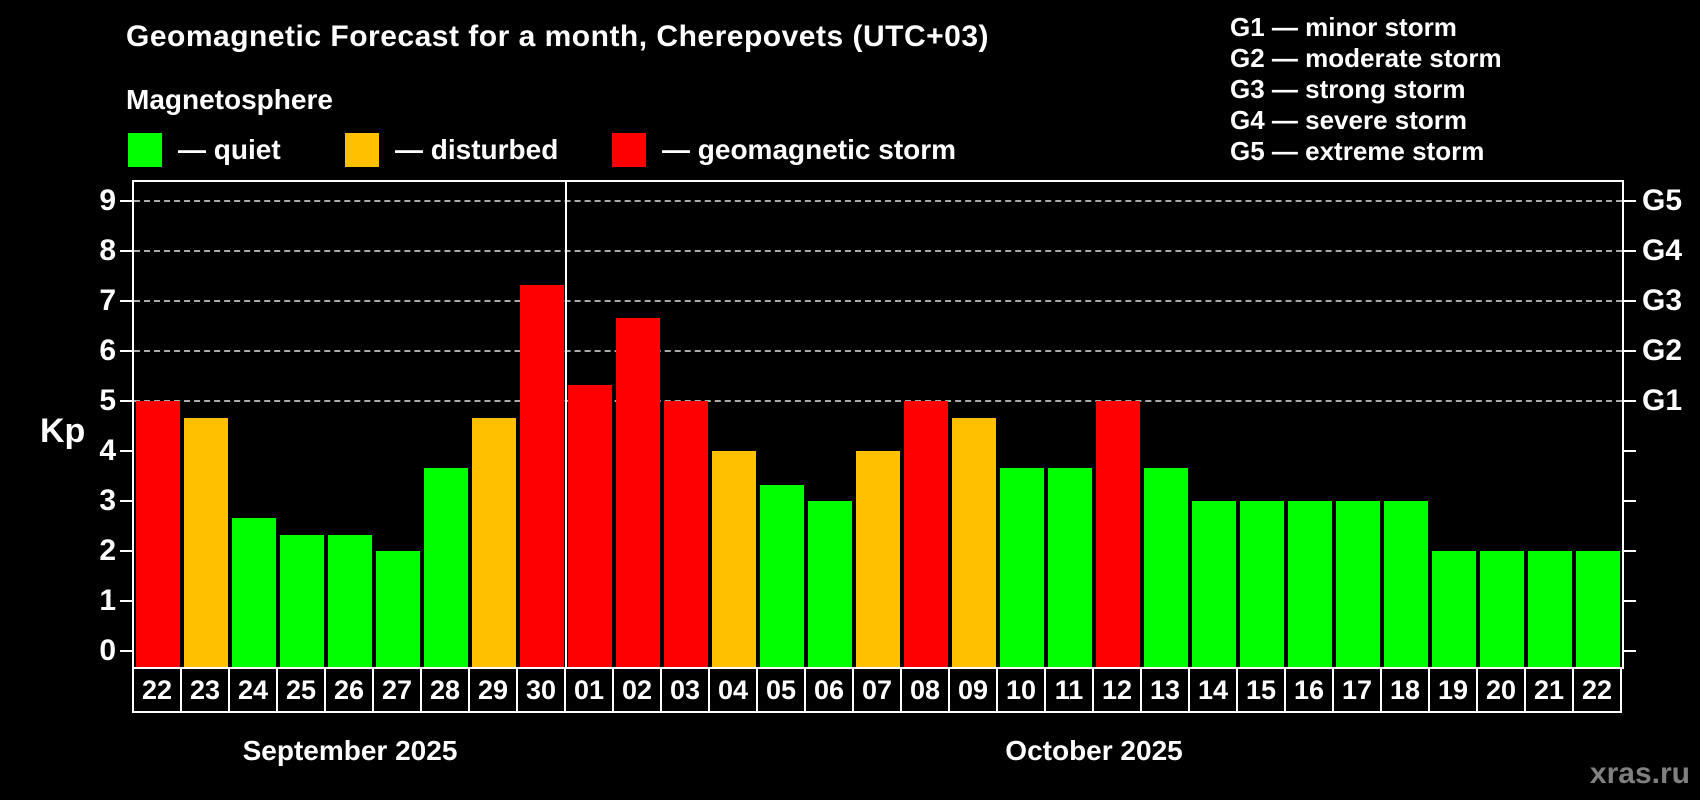  I want to click on day-cell-october-01: 01, so click(589, 690).